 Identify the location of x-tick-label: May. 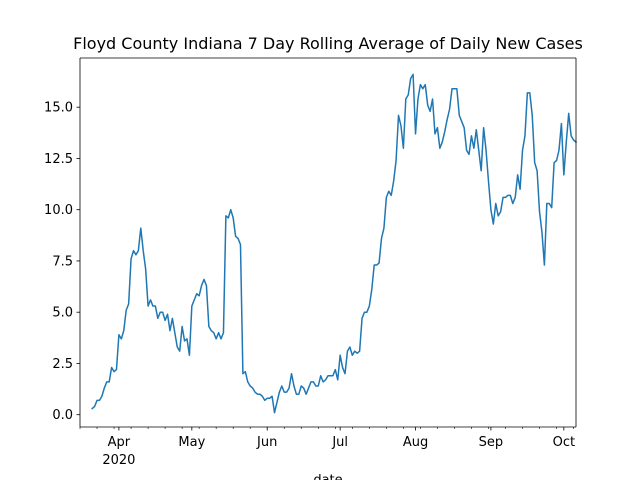
(191, 442).